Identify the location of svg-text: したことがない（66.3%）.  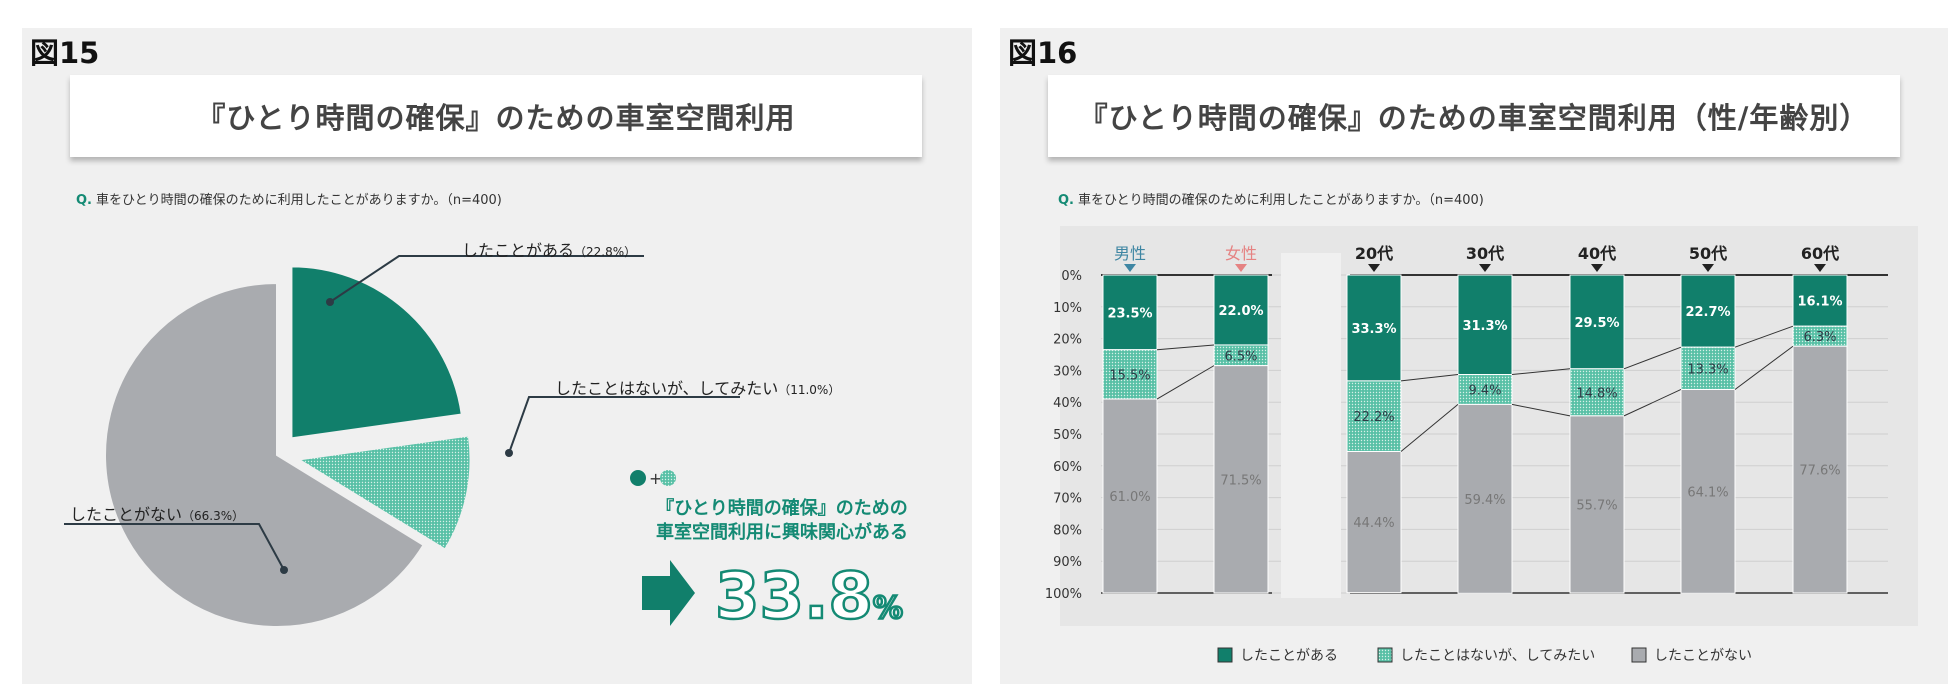
(157, 514).